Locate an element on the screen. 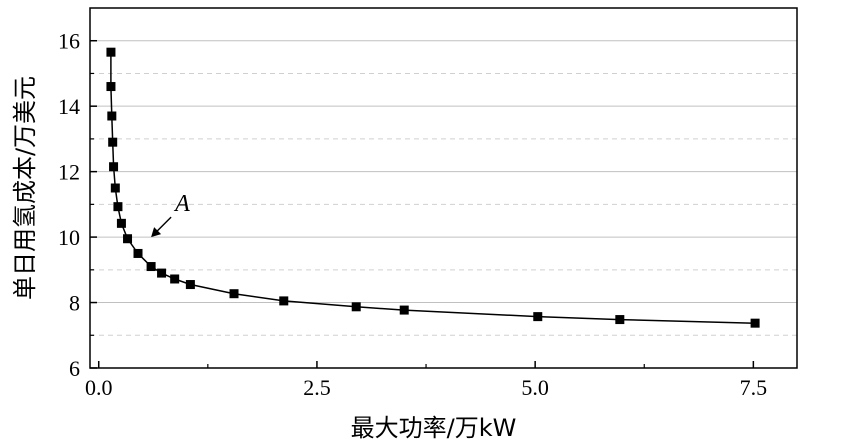 This screenshot has height=447, width=841. x-axis-title: 最大功率/万kW is located at coordinates (434, 428).